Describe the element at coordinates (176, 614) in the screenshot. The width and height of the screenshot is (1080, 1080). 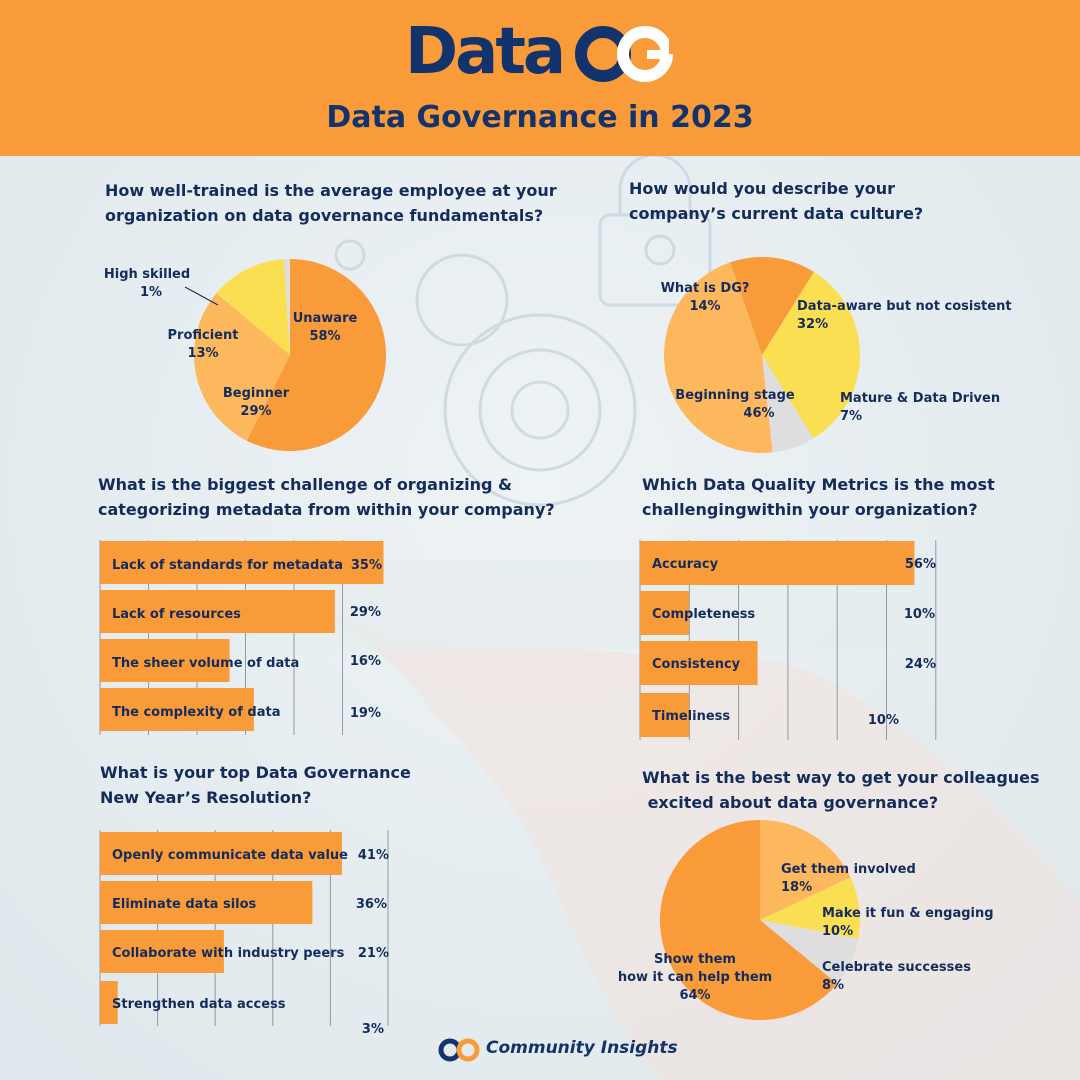
I see `bar-category-label: Lack of resources` at that location.